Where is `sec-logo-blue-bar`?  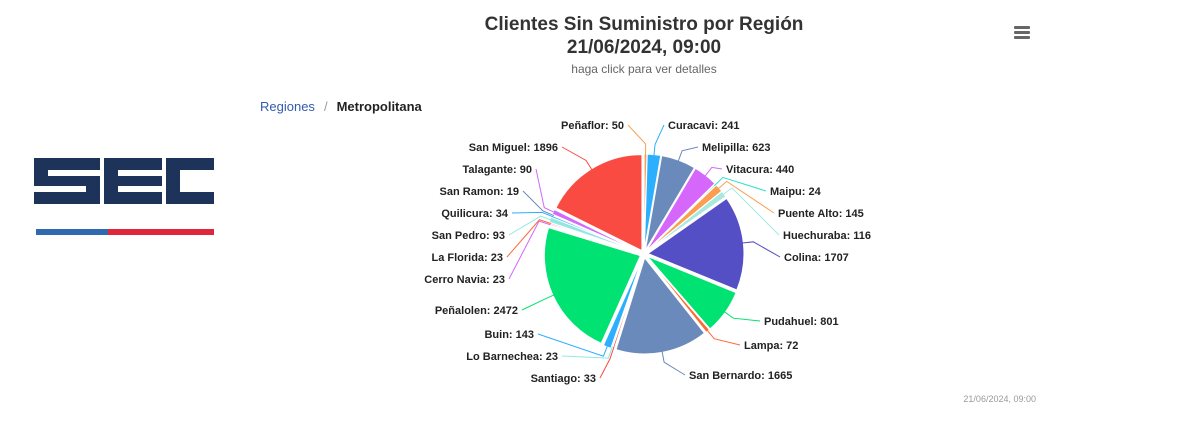 sec-logo-blue-bar is located at coordinates (72, 232).